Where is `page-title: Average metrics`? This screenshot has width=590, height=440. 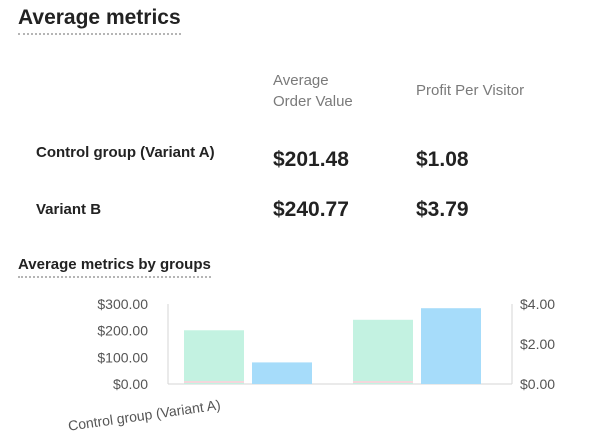
page-title: Average metrics is located at coordinates (99, 20).